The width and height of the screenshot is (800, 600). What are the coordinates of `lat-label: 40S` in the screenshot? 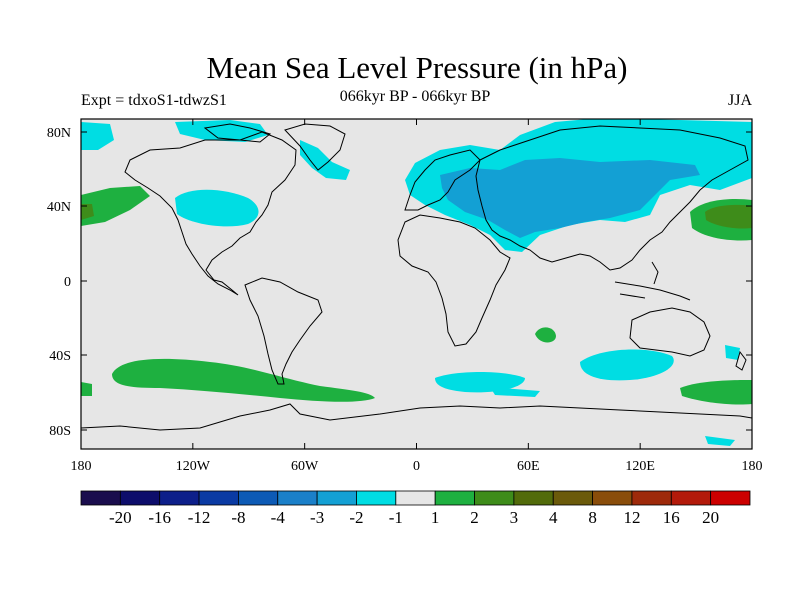 It's located at (60, 356).